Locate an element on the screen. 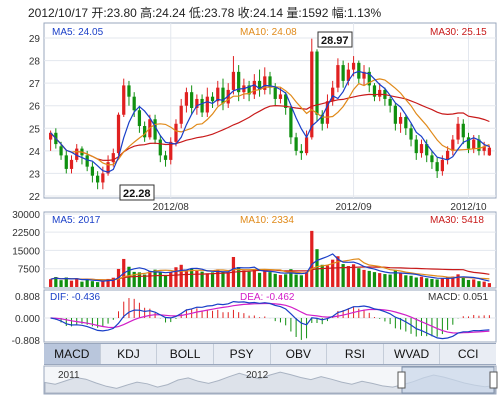 This screenshot has width=502, height=404. volume-legend: MA5: 2017 MA10: 2334 MA30: 5418 is located at coordinates (268, 220).